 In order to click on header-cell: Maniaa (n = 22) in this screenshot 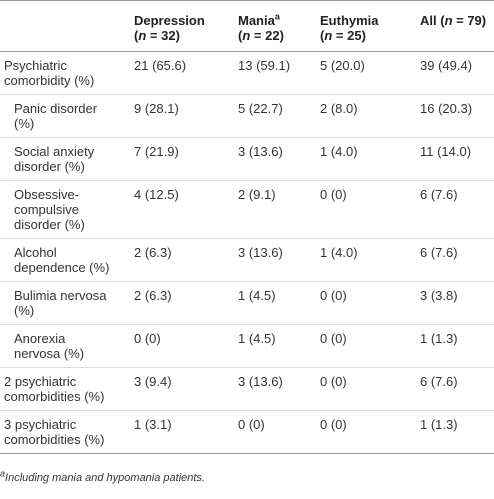, I will do `click(275, 26)`.